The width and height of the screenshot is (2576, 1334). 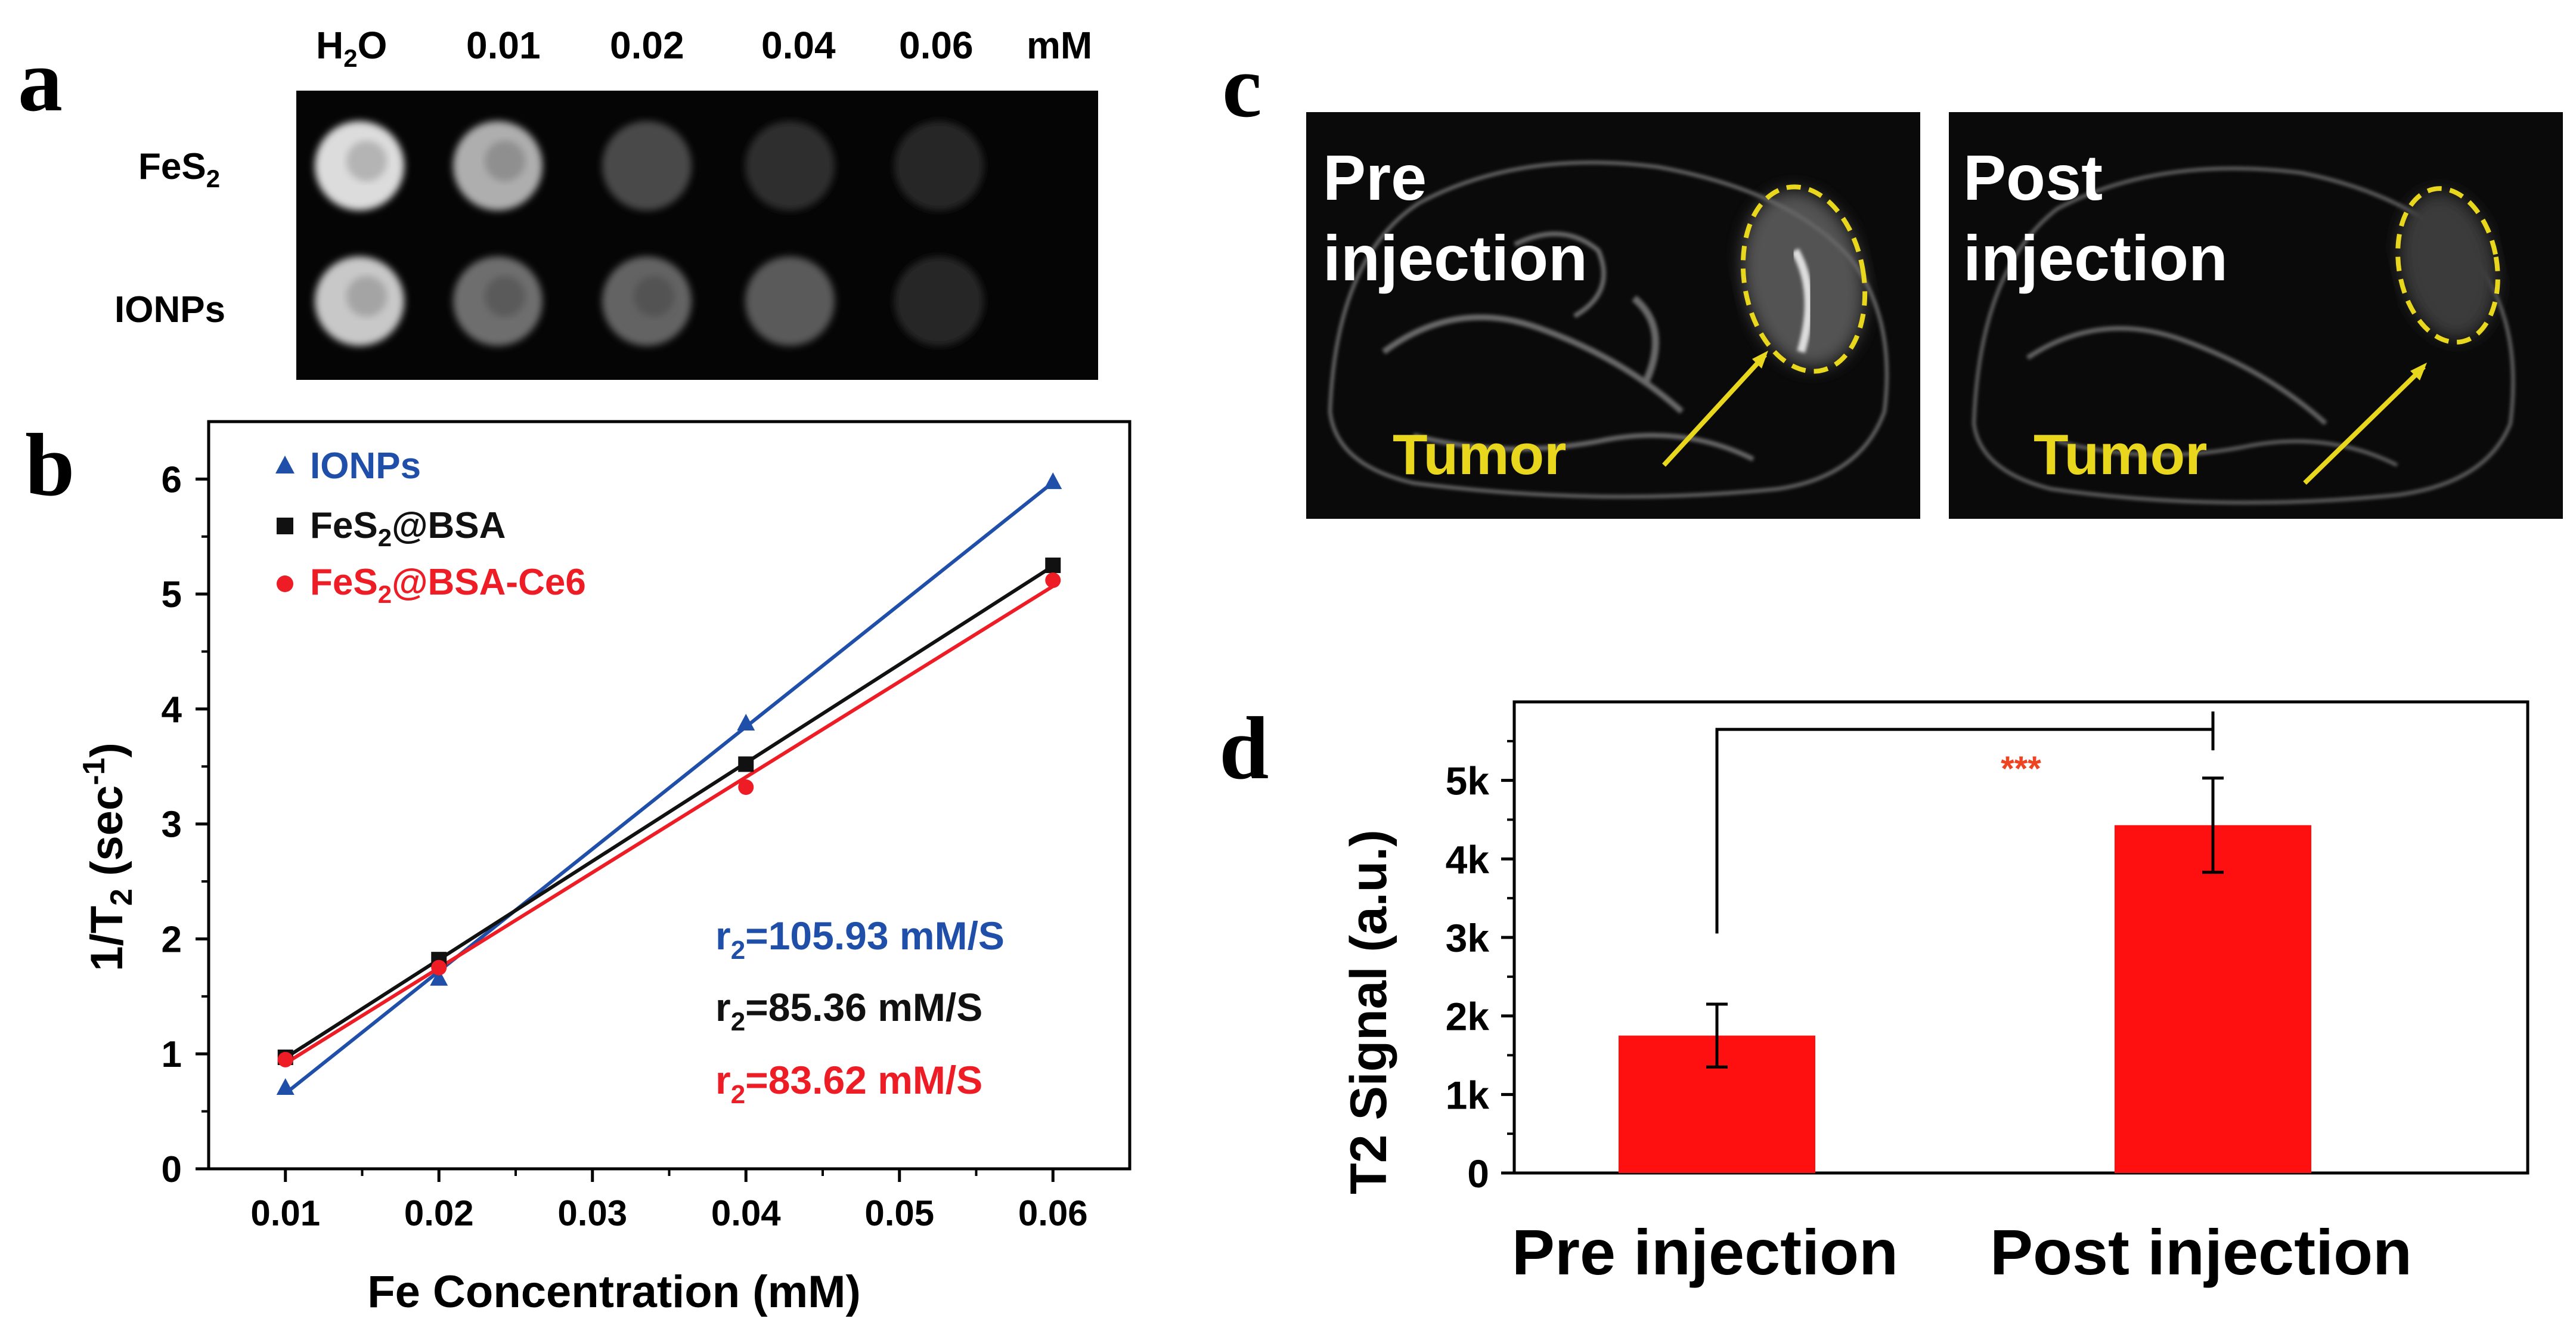 I want to click on svg-text: Pre, so click(x=1375, y=177).